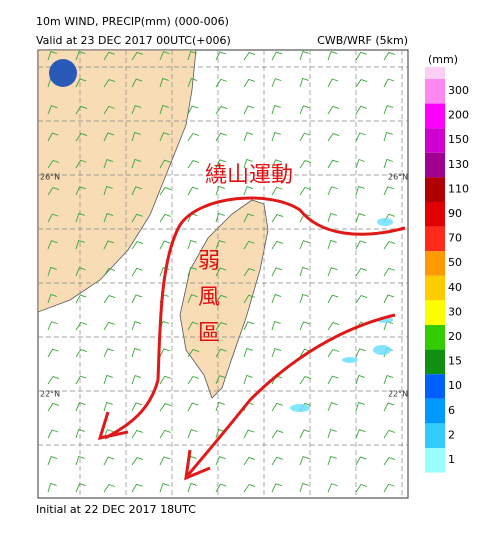 The height and width of the screenshot is (547, 500). What do you see at coordinates (209, 297) in the screenshot?
I see `weak-label: 風` at bounding box center [209, 297].